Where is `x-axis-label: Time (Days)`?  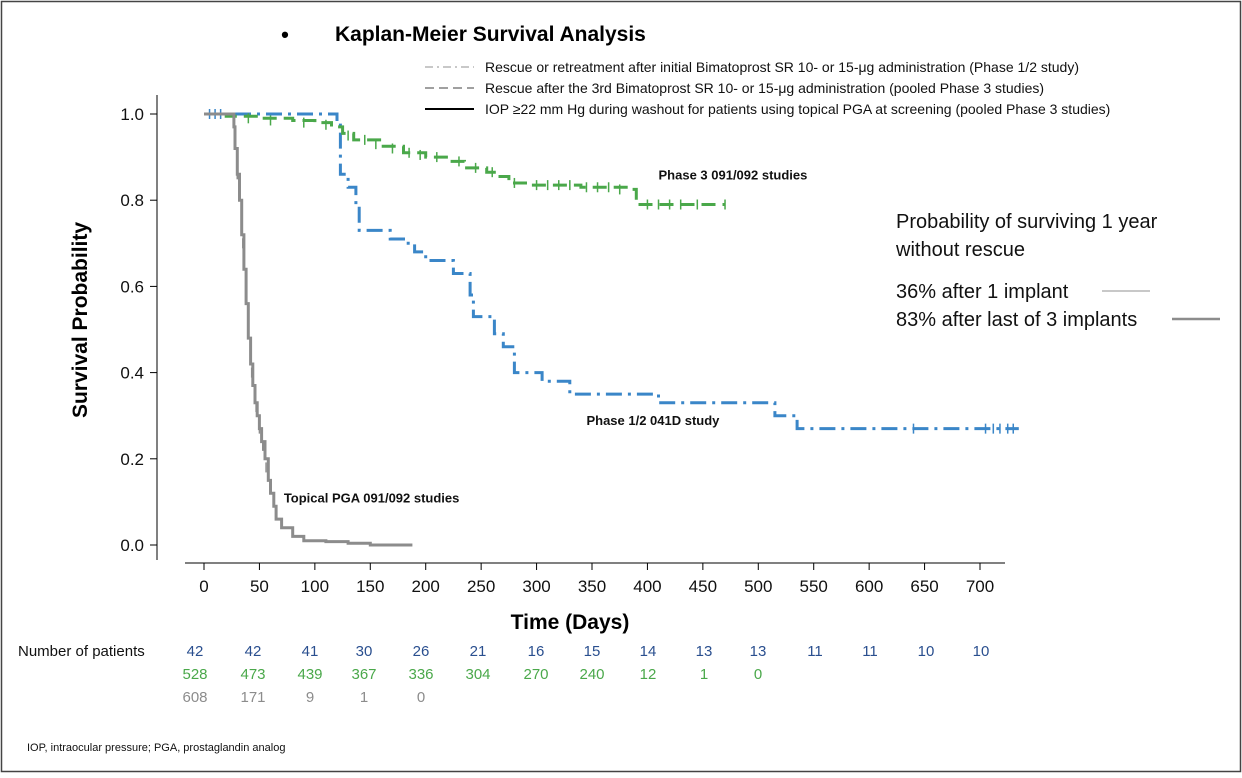
x-axis-label: Time (Days) is located at coordinates (570, 622).